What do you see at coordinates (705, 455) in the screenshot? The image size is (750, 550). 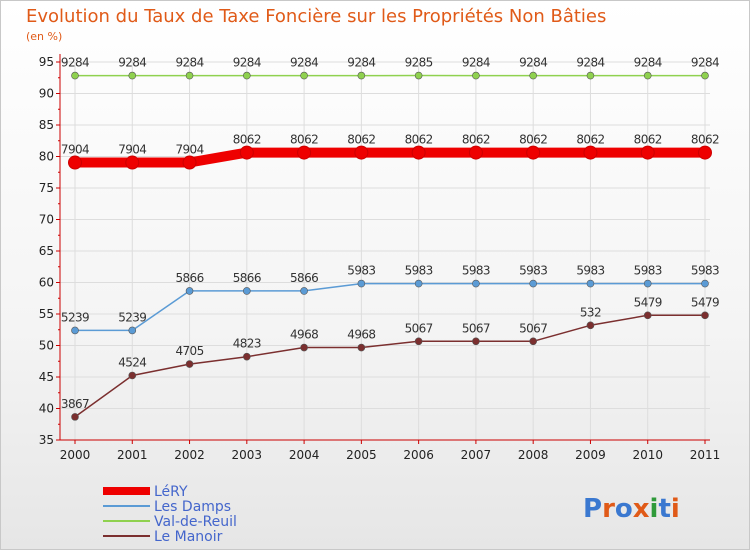 I see `x-tick-label: 2011` at bounding box center [705, 455].